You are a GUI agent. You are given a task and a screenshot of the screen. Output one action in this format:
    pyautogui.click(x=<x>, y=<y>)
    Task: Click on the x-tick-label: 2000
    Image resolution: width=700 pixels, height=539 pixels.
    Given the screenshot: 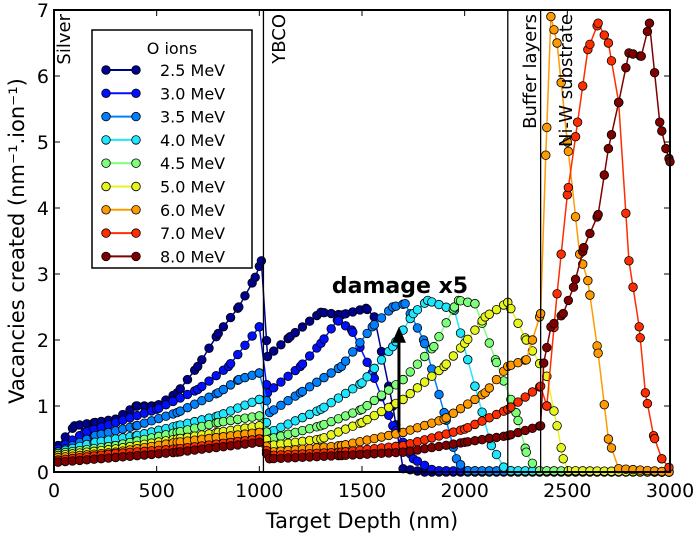 What is the action you would take?
    pyautogui.click(x=464, y=491)
    